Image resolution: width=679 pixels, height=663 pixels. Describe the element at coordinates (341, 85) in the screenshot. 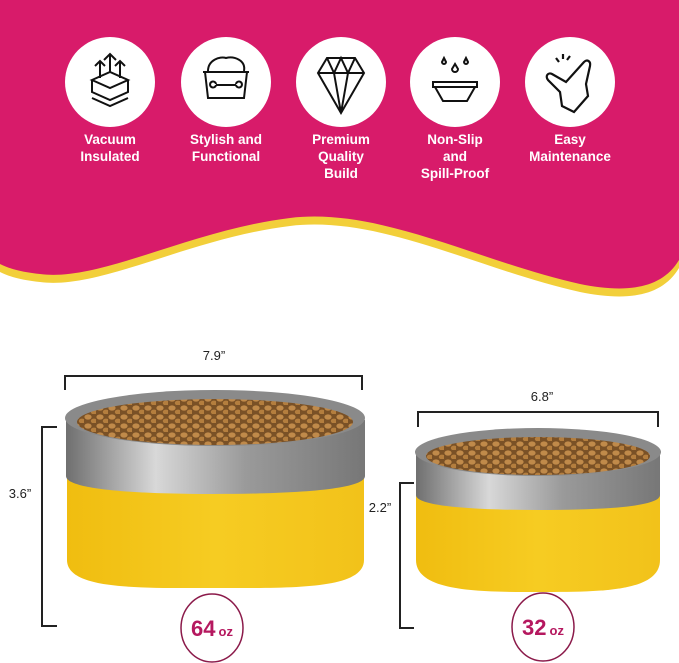

I see `diamond-icon` at that location.